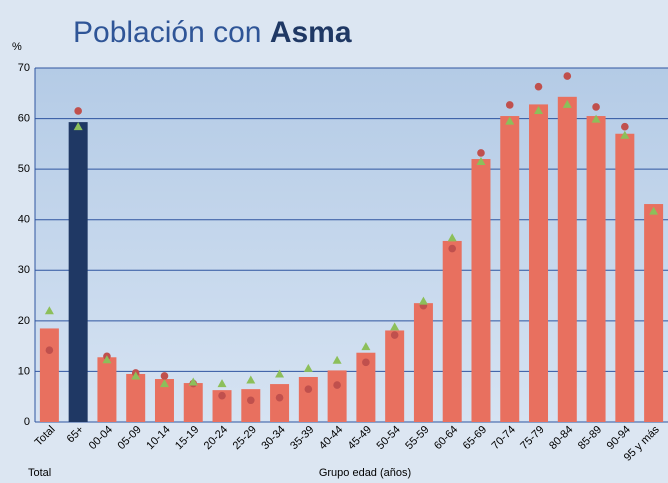 This screenshot has height=483, width=668. I want to click on title-main: Población con, so click(167, 32).